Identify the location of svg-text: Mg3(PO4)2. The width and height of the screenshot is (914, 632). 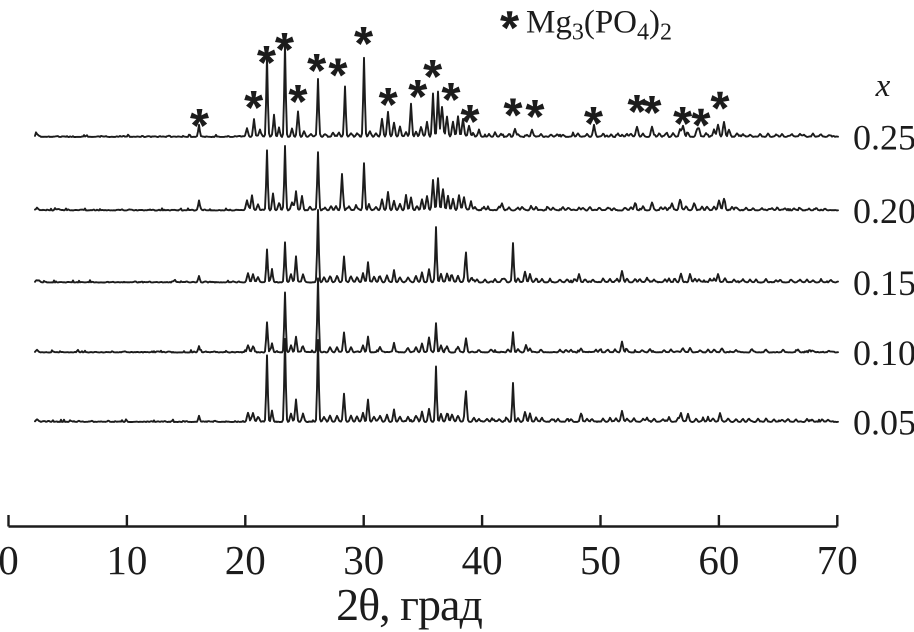
(599, 25).